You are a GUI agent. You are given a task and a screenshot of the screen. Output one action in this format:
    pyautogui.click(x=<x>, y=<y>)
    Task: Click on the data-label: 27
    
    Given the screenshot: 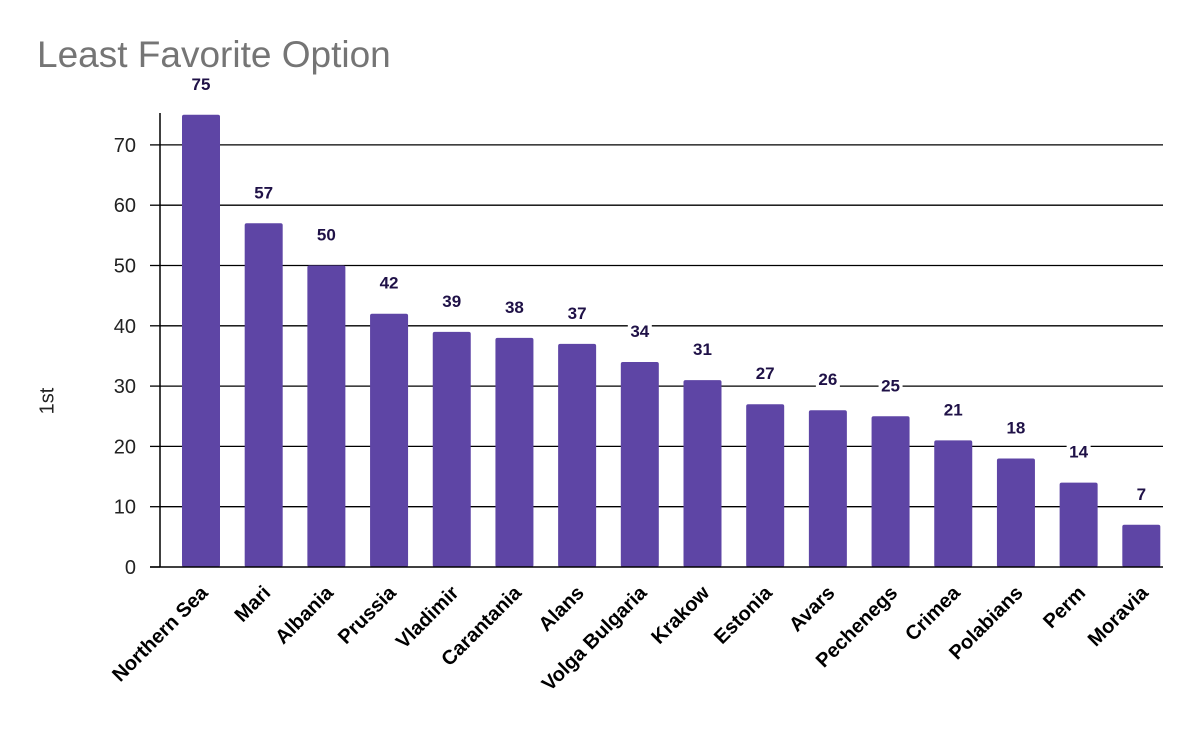 What is the action you would take?
    pyautogui.click(x=765, y=373)
    